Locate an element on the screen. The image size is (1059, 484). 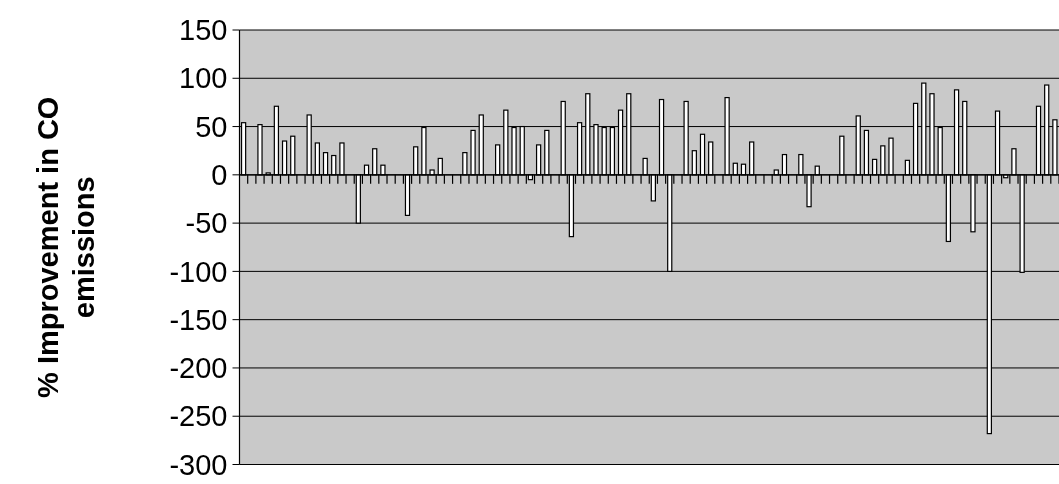
y-axis-title: % Improvement in CO emissions is located at coordinates (66, 247).